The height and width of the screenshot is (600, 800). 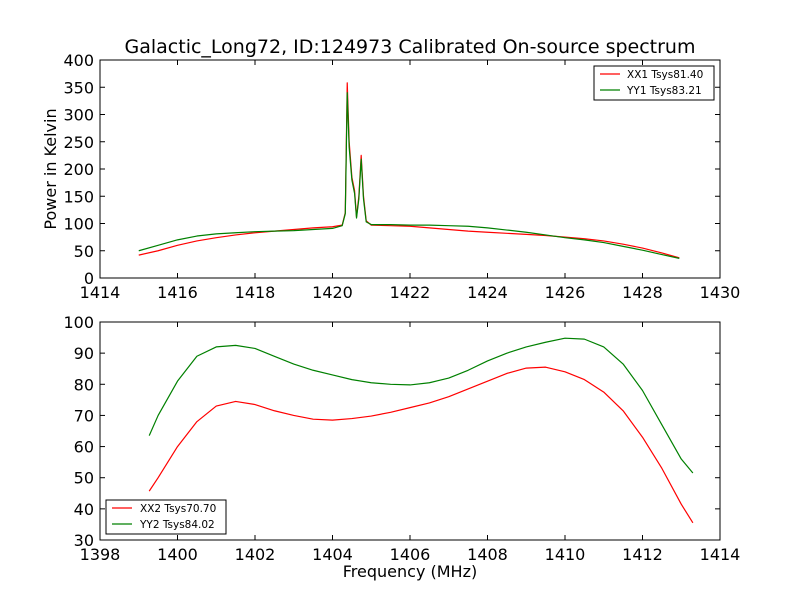 What do you see at coordinates (78, 169) in the screenshot?
I see `y-tick-label-top: 200` at bounding box center [78, 169].